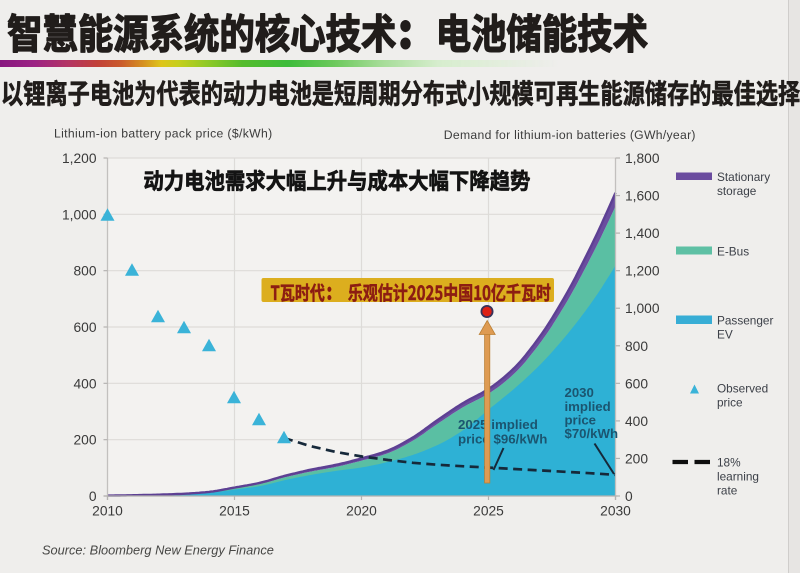 This screenshot has height=573, width=800. Describe the element at coordinates (361, 511) in the screenshot. I see `svg-text: 2020` at that location.